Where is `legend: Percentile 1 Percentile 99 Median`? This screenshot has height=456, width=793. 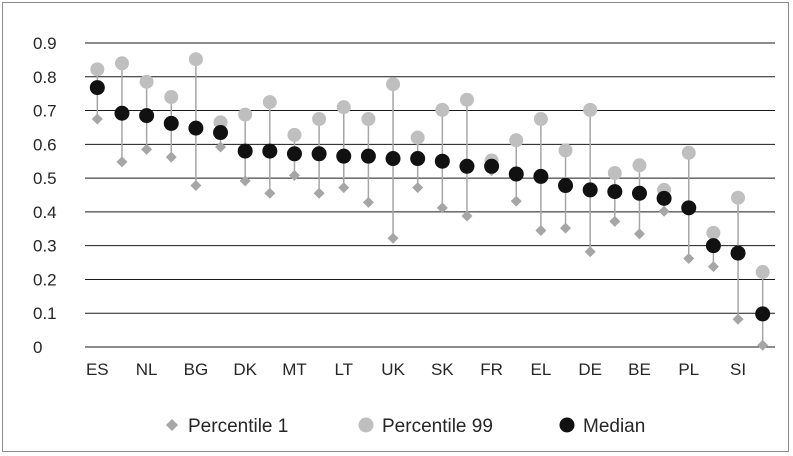 legend: Percentile 1 Percentile 99 Median is located at coordinates (405, 426).